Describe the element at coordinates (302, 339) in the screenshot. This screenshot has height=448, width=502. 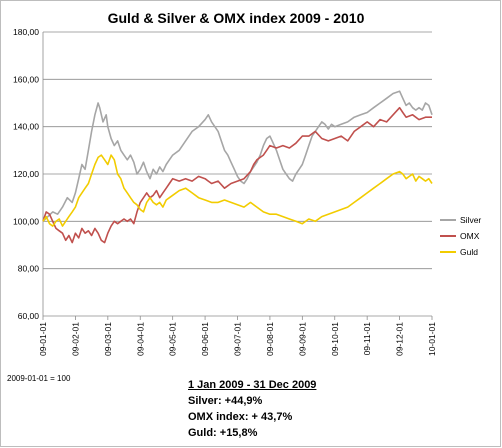
I see `x-tick-label: 09-09-01` at that location.